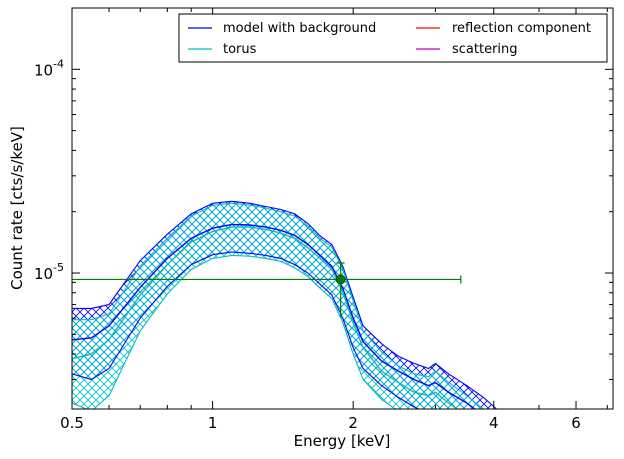  What do you see at coordinates (72, 423) in the screenshot?
I see `x-tick-label: 0.5` at bounding box center [72, 423].